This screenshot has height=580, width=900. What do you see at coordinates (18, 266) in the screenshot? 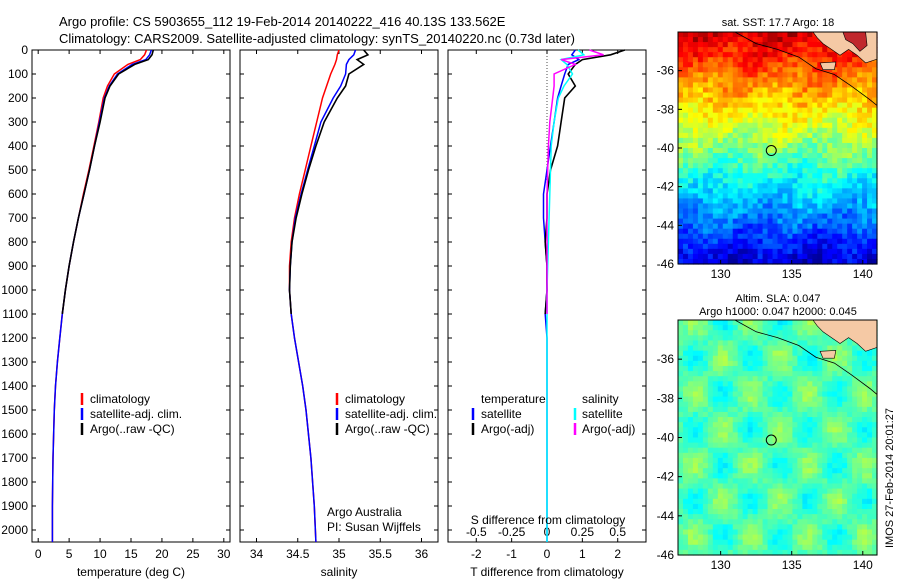
I see `depth-tick-label: 900` at bounding box center [18, 266].